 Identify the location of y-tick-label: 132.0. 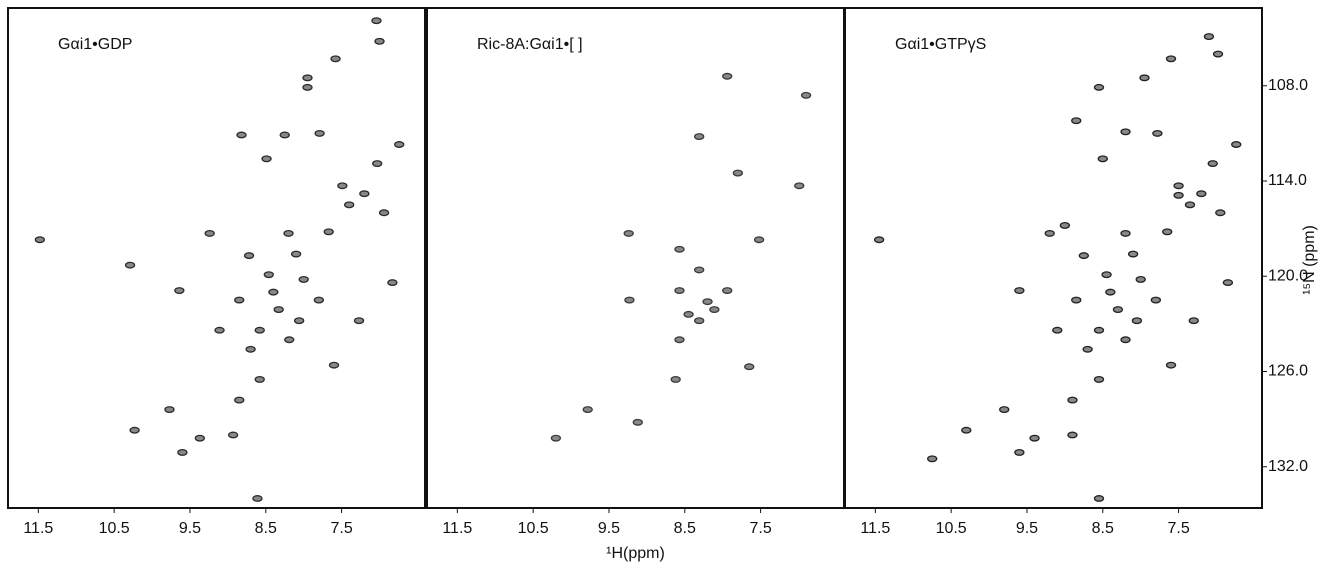
(1288, 466).